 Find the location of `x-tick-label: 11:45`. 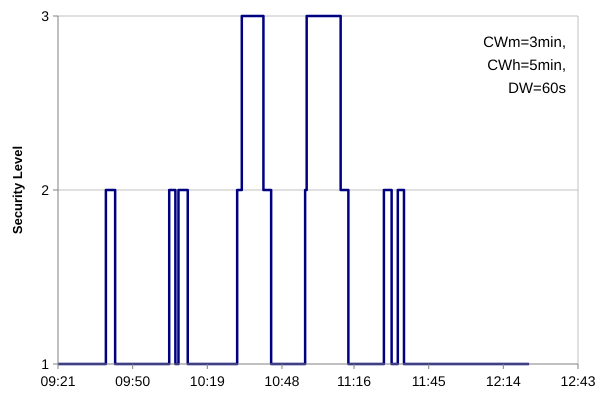

x-tick-label: 11:45 is located at coordinates (429, 381).